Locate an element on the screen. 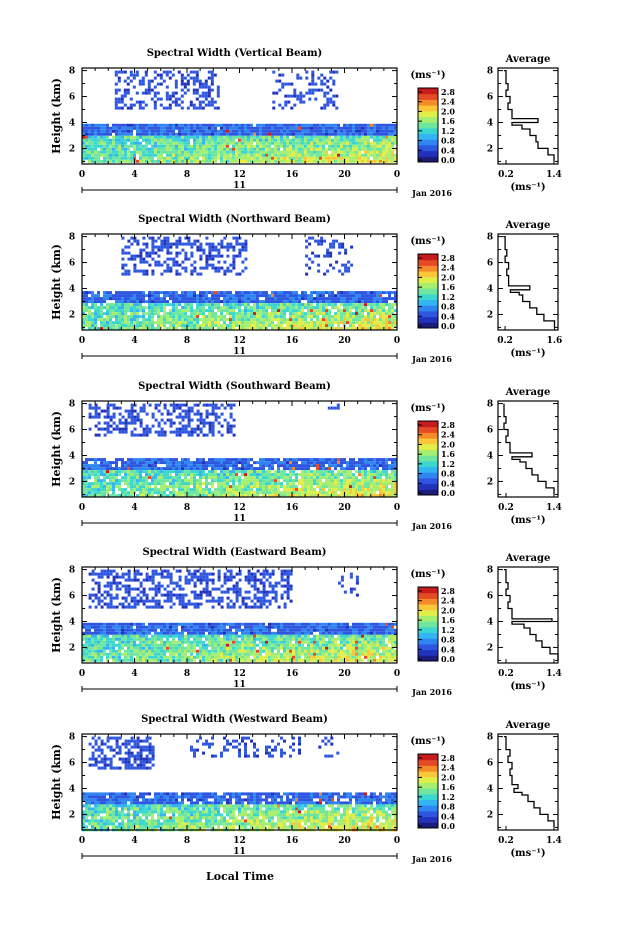 The width and height of the screenshot is (618, 929). y-tick-label: 4 is located at coordinates (72, 123).